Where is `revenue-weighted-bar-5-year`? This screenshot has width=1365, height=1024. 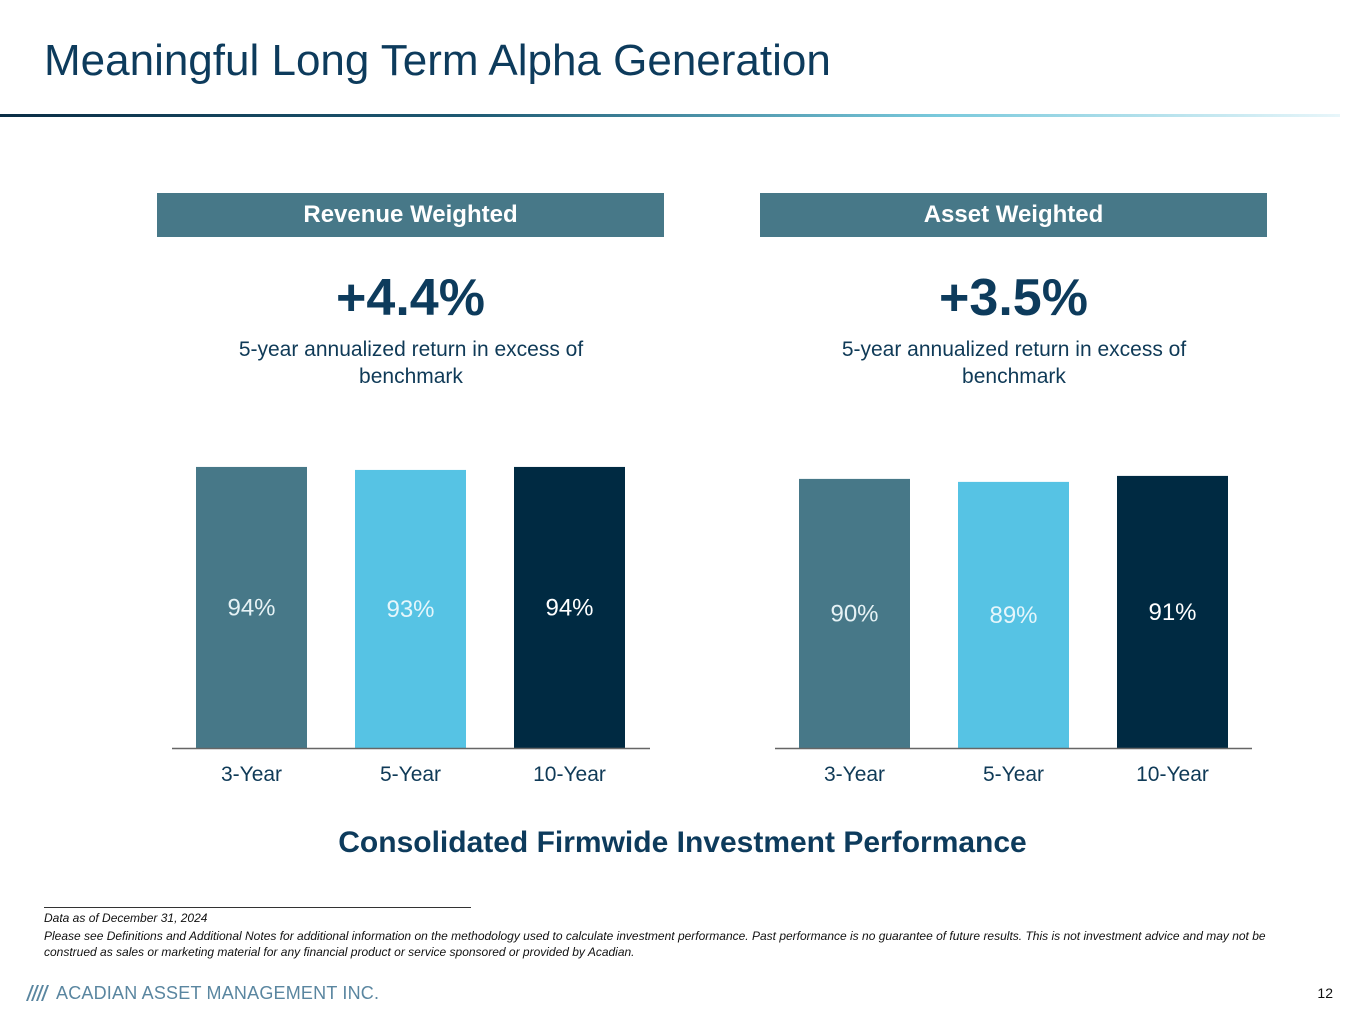
revenue-weighted-bar-5-year is located at coordinates (410, 608).